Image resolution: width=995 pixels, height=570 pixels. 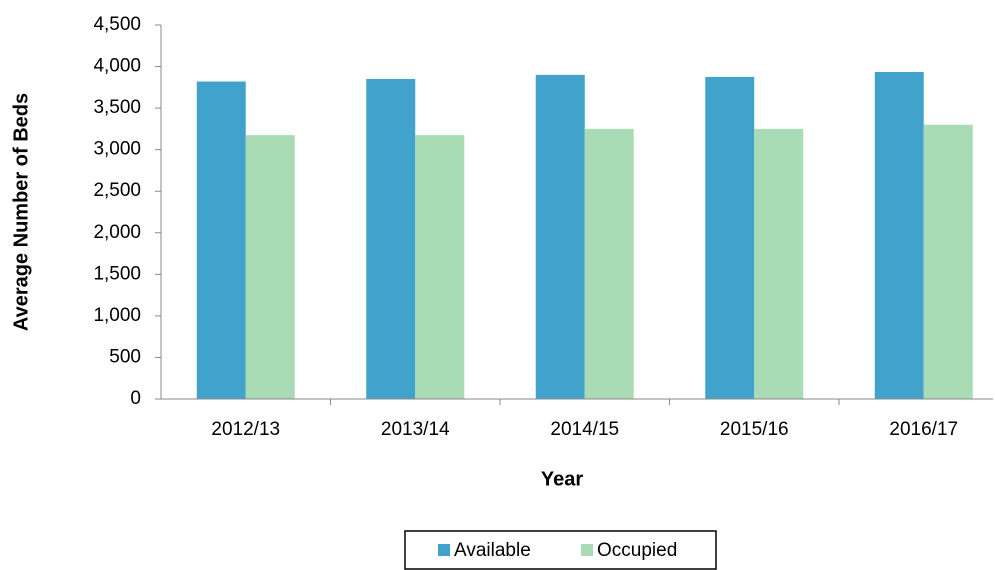 What do you see at coordinates (492, 550) in the screenshot?
I see `legend-label: Available` at bounding box center [492, 550].